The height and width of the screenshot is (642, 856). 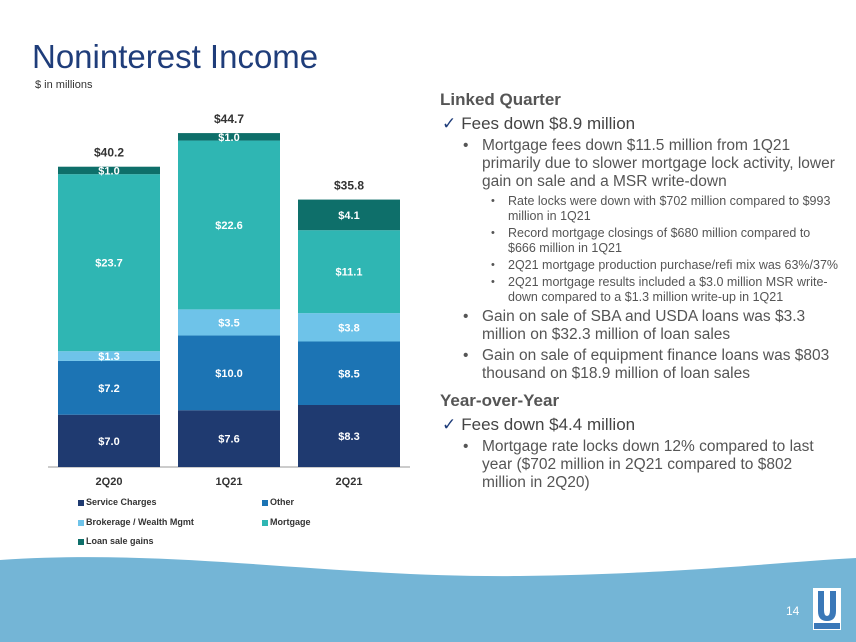 I want to click on total-label: $44.7, so click(x=229, y=119).